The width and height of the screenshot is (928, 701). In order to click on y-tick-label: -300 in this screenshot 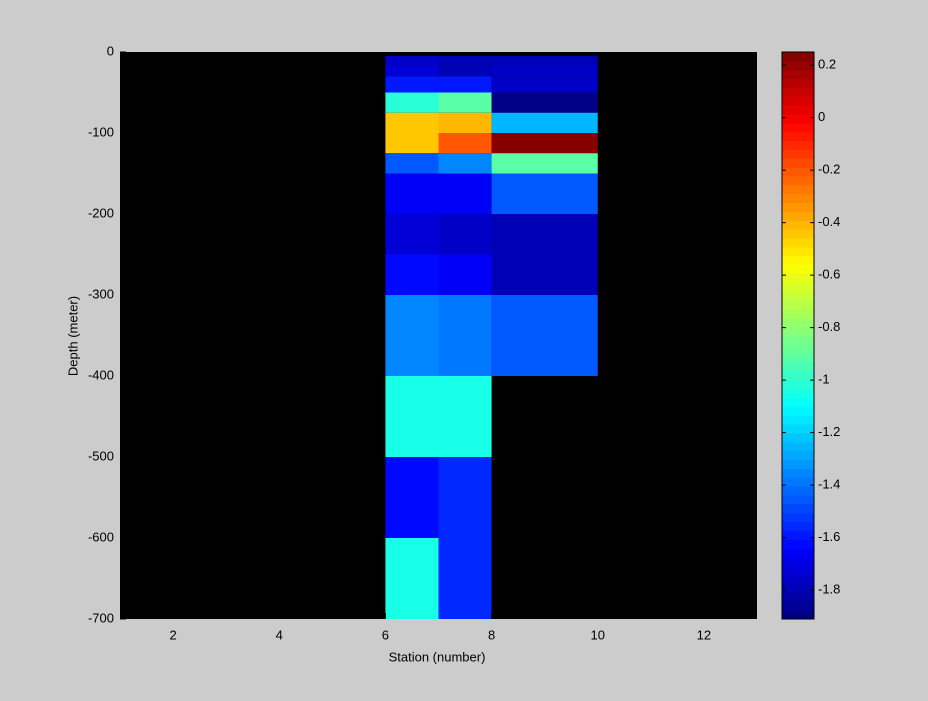, I will do `click(101, 293)`.